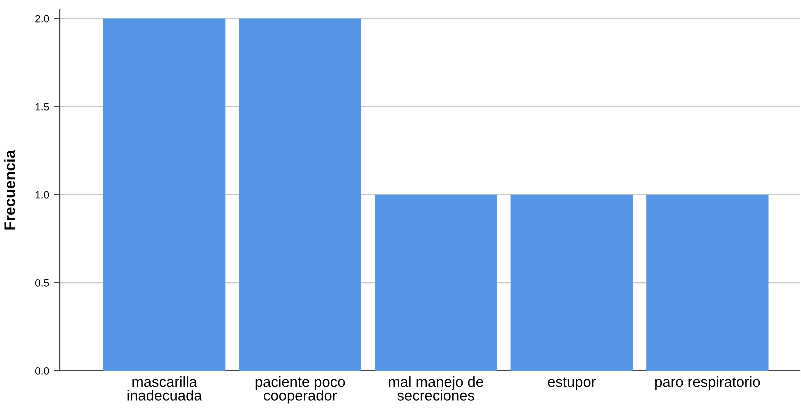 The image size is (801, 412). What do you see at coordinates (301, 390) in the screenshot?
I see `x-tick-label: paciente poco cooperador` at bounding box center [301, 390].